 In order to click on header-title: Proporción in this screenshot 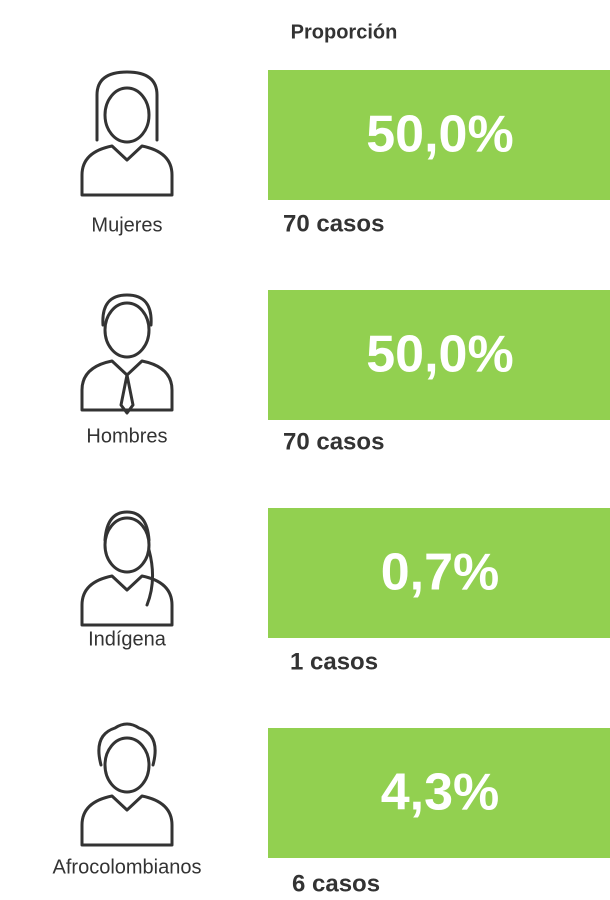, I will do `click(344, 32)`.